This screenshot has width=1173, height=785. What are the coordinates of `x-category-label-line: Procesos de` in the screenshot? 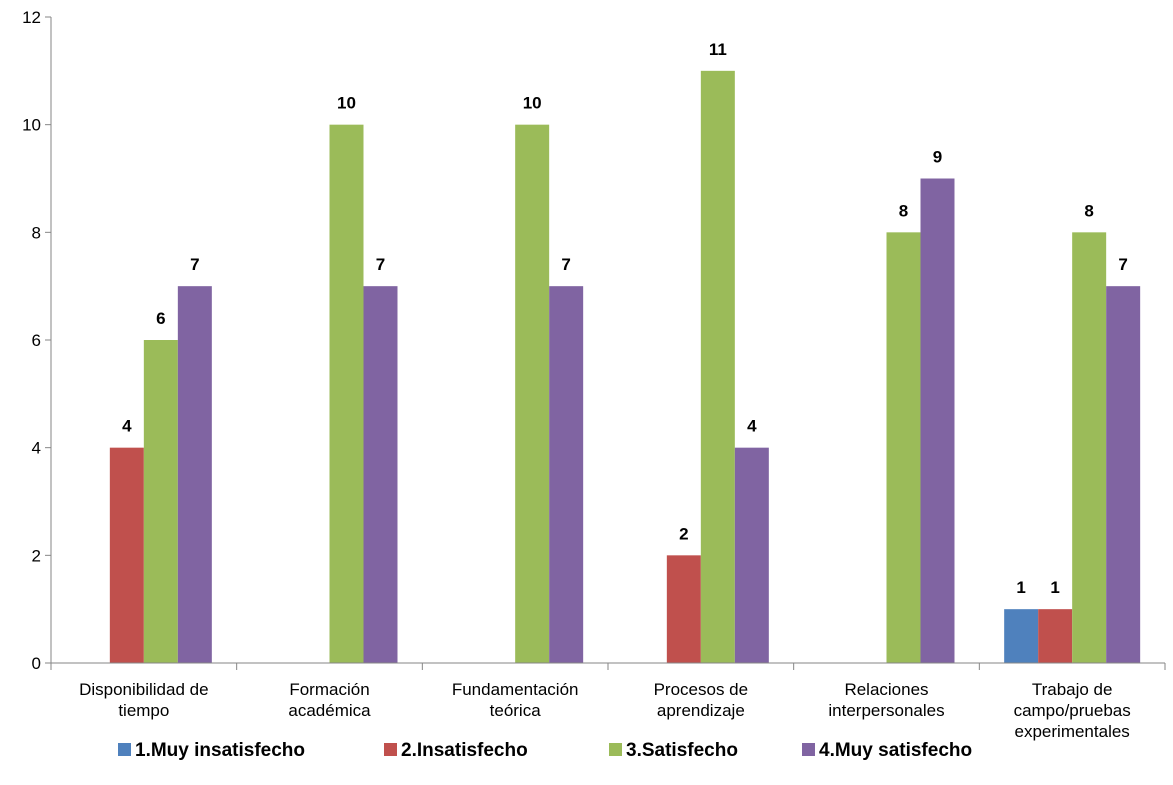 It's located at (701, 689).